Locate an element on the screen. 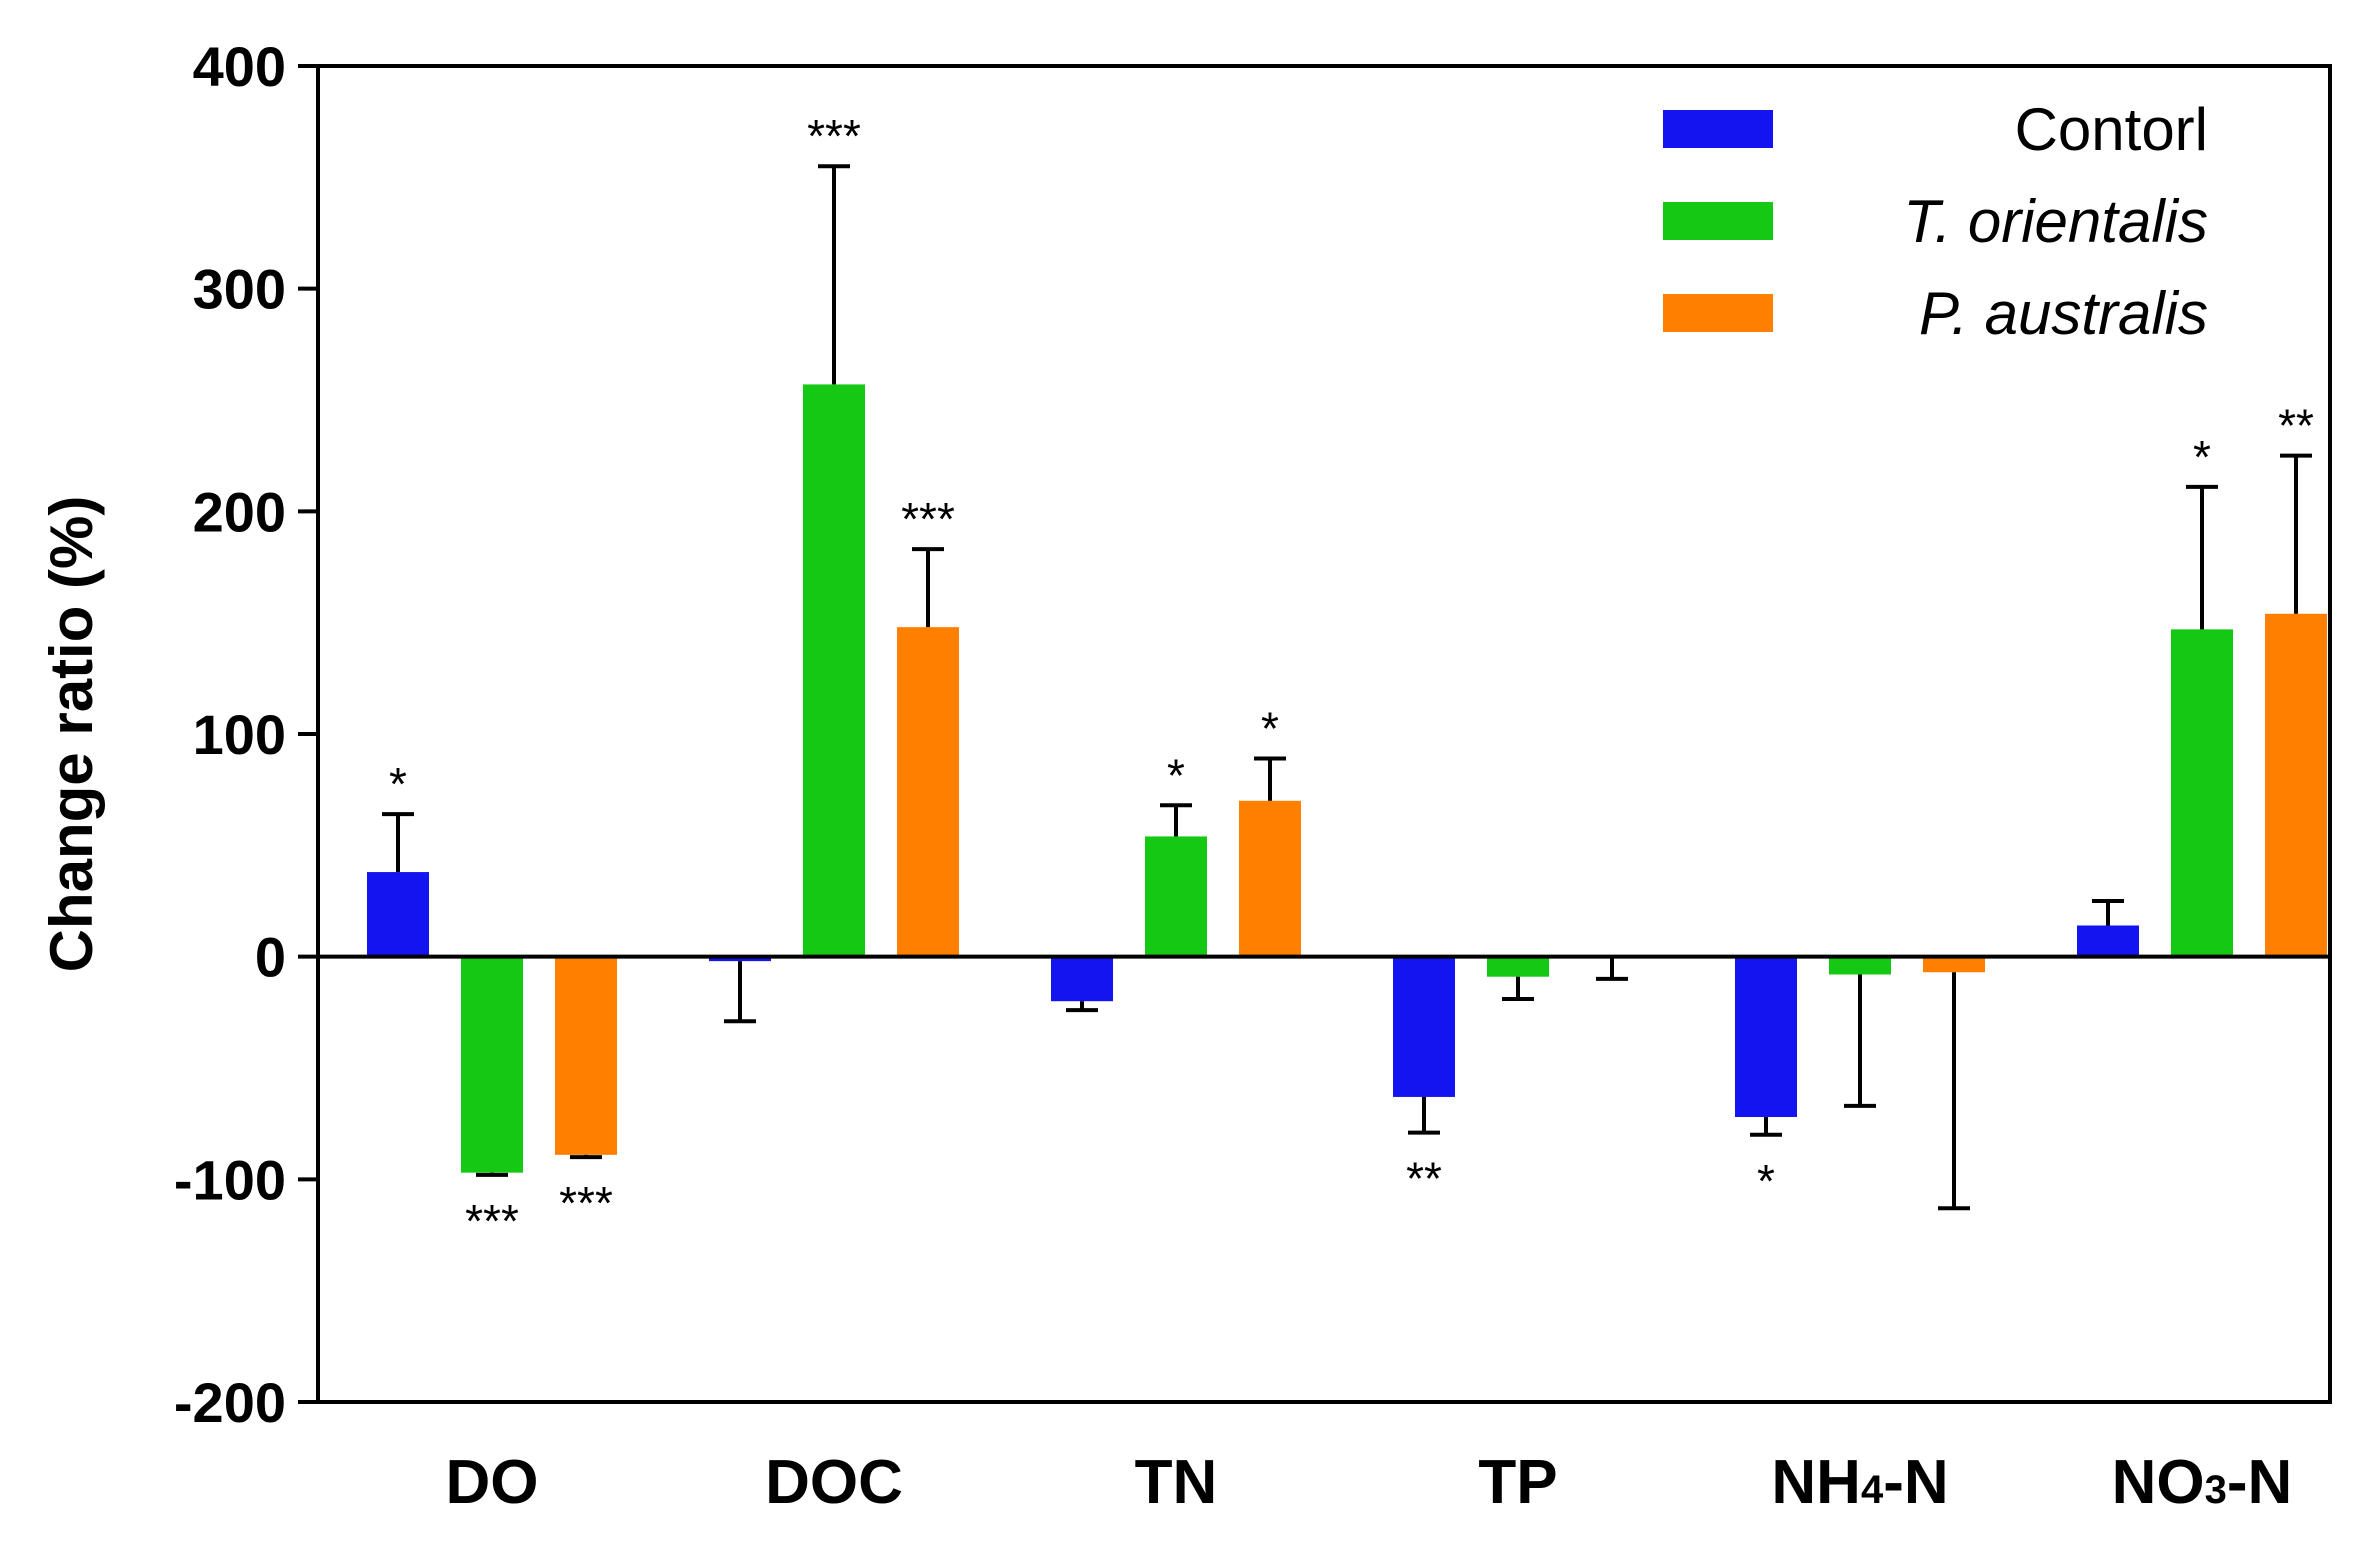 The height and width of the screenshot is (1560, 2371). y-tick-label: -100 is located at coordinates (230, 1179).